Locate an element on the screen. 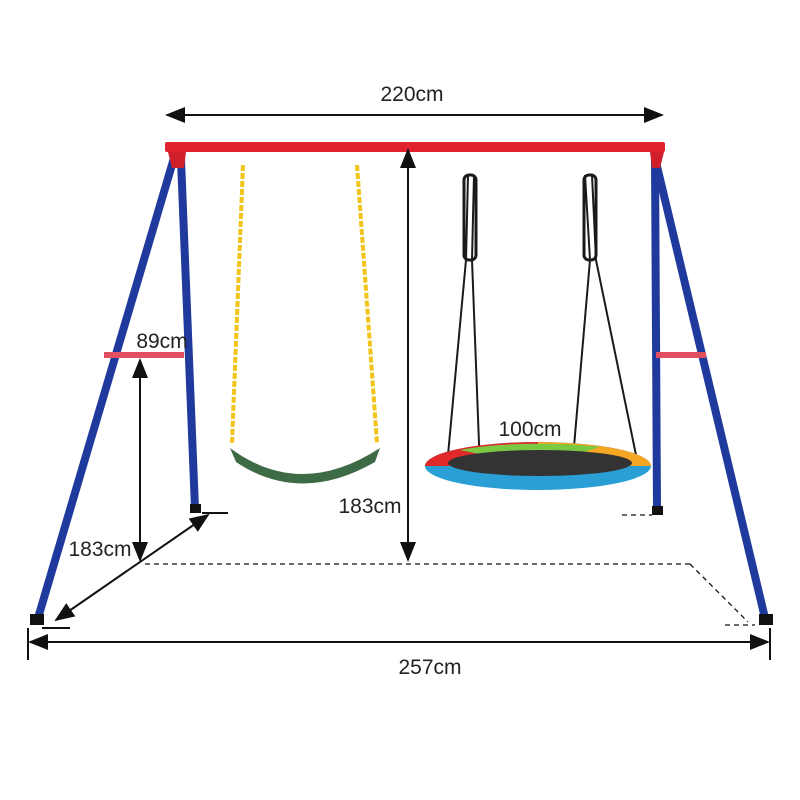  crossbar-height-label: 89cm is located at coordinates (162, 341).